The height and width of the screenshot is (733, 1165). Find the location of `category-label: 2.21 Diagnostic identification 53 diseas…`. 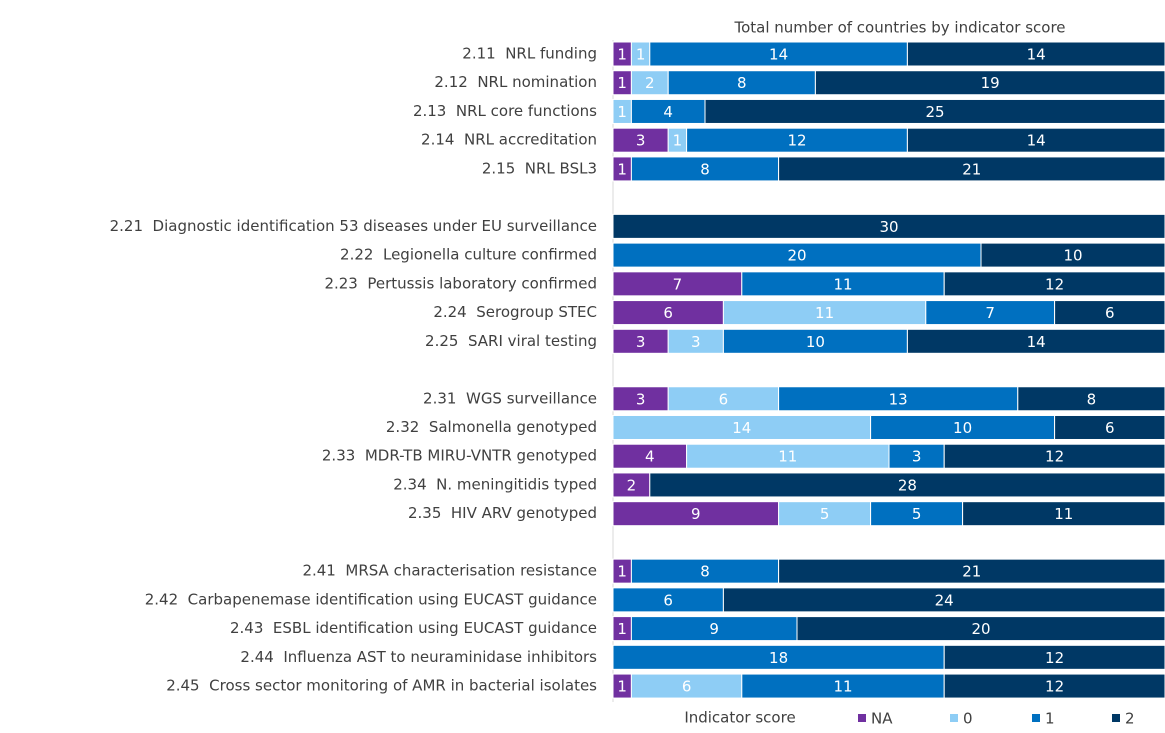

category-label: 2.21 Diagnostic identification 53 diseas… is located at coordinates (353, 226).